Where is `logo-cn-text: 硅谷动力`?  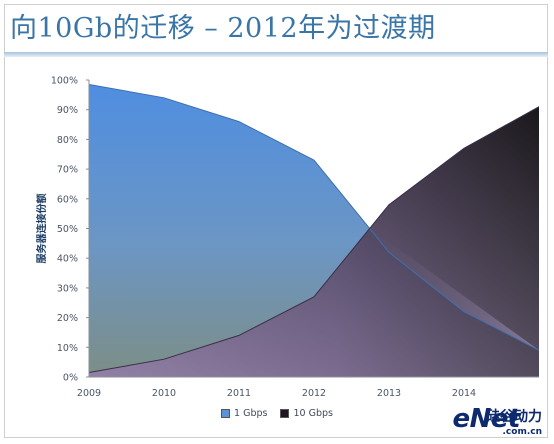
logo-cn-text: 硅谷动力 is located at coordinates (514, 417).